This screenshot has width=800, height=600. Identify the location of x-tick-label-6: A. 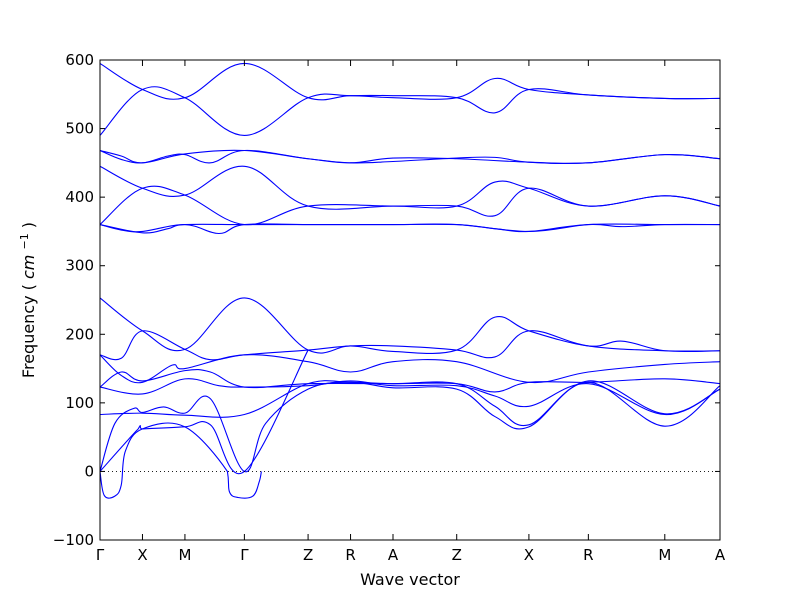
(393, 555).